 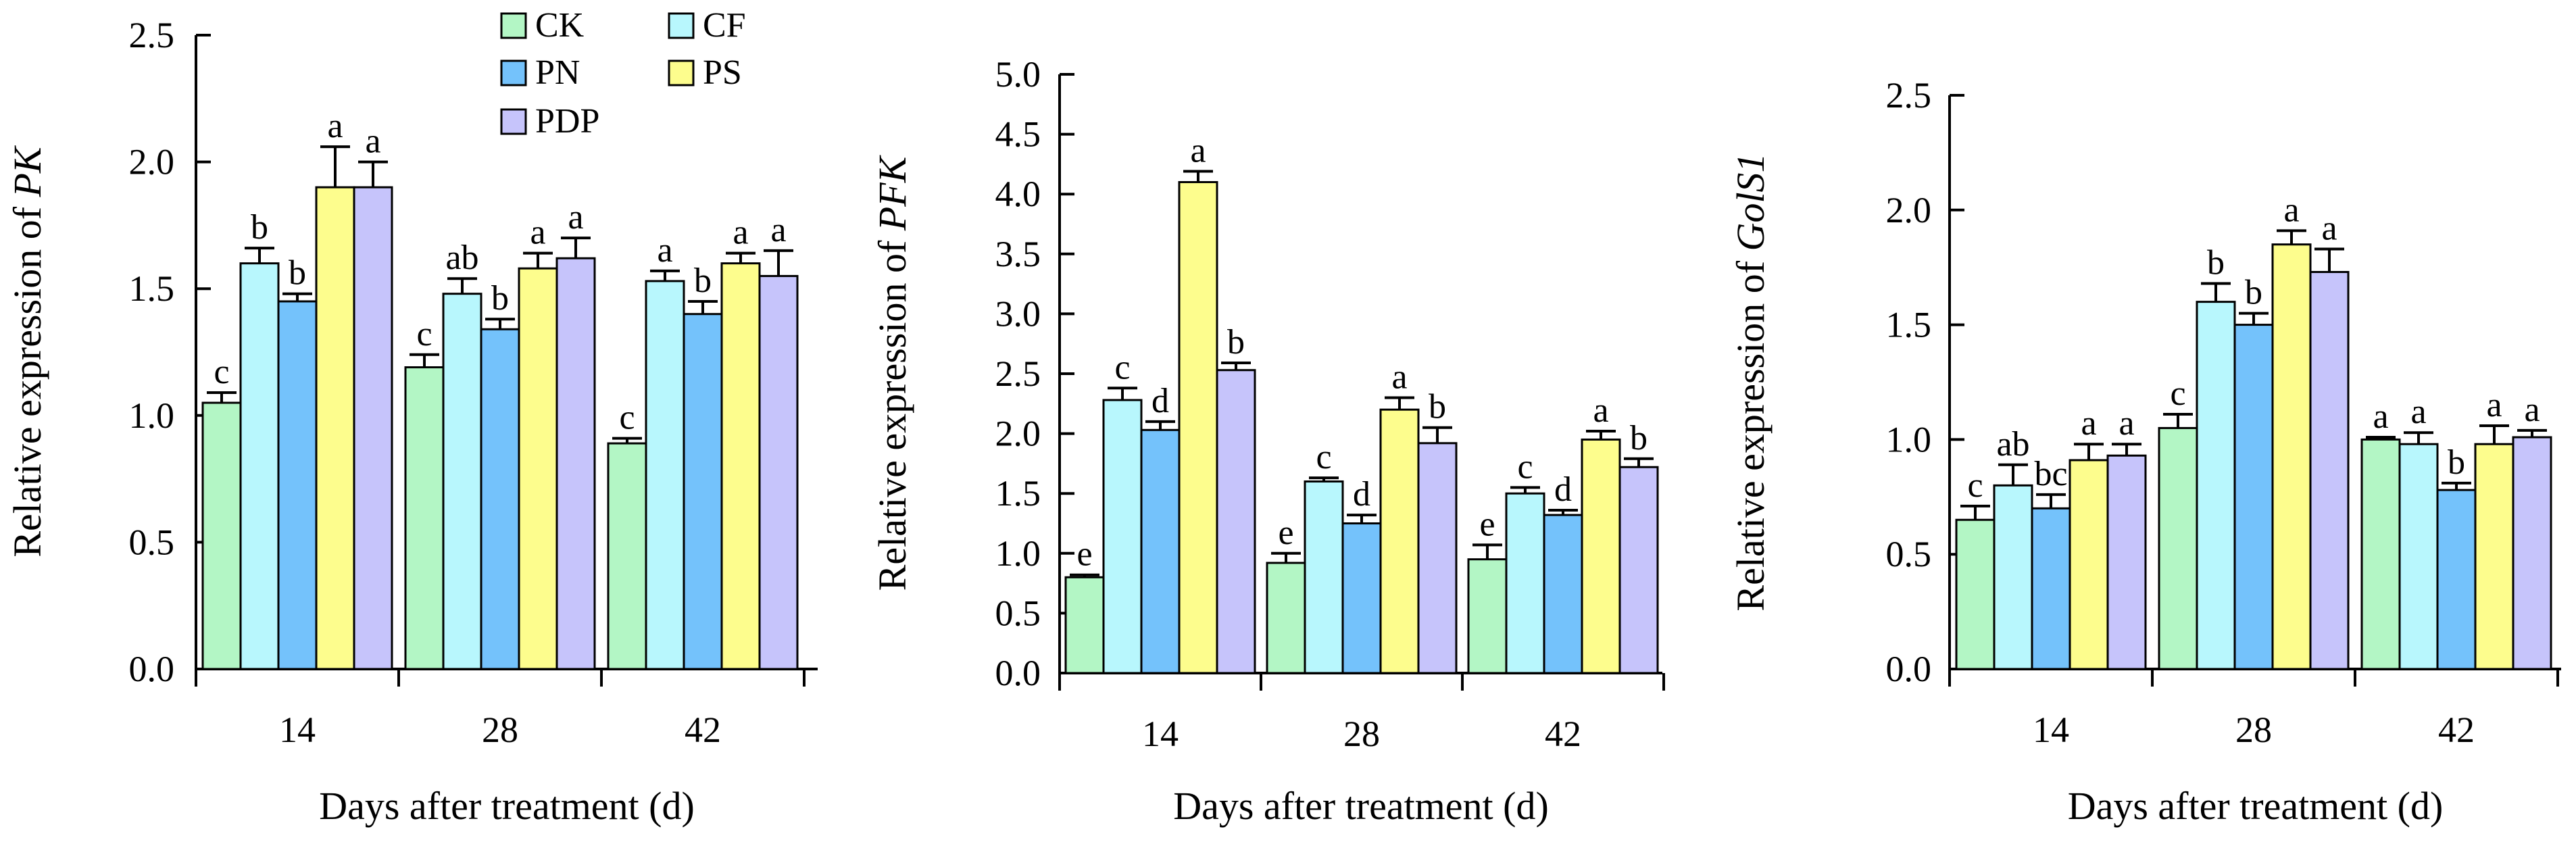 What do you see at coordinates (259, 227) in the screenshot?
I see `significance-letter-cf-14: b` at bounding box center [259, 227].